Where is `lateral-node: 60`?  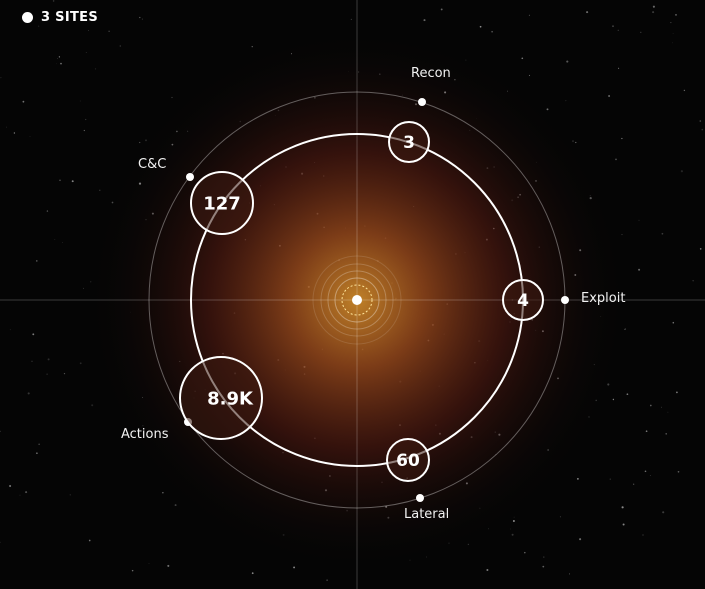
lateral-node: 60 is located at coordinates (408, 460).